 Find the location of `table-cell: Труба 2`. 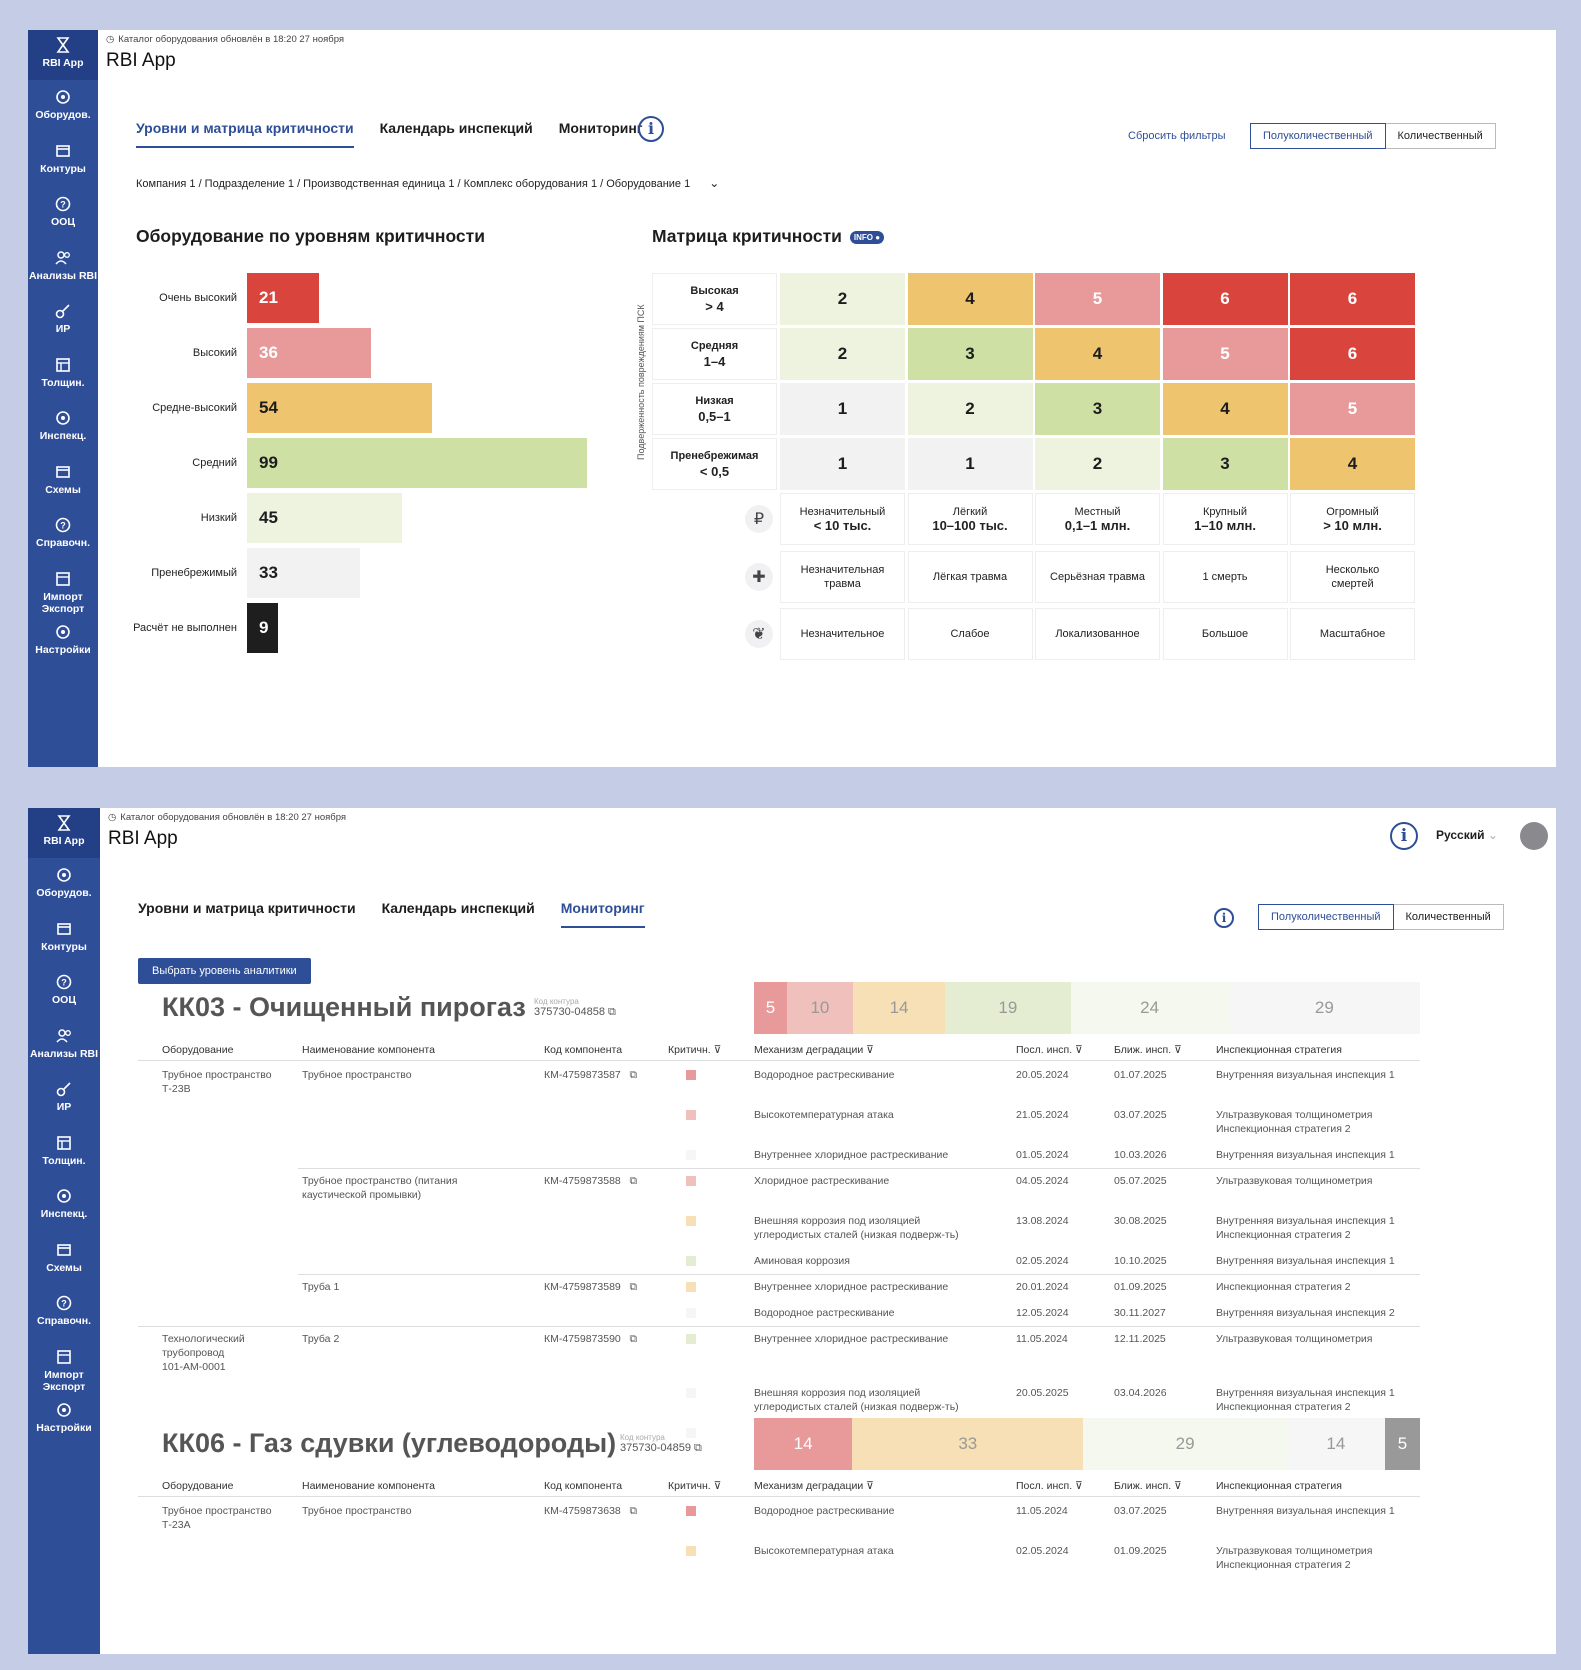

table-cell: Труба 2 is located at coordinates (321, 1339).